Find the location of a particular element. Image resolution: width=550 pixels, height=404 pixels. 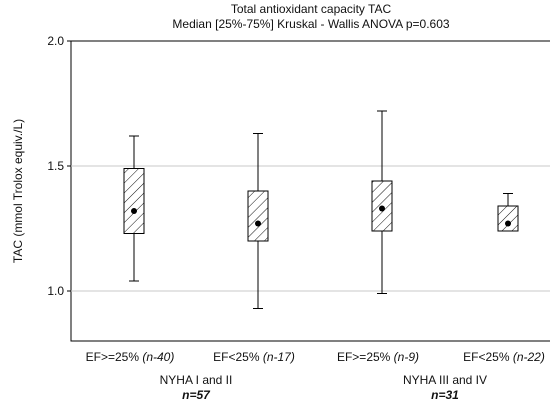

category-label: EF<25% (n-22) is located at coordinates (504, 357).